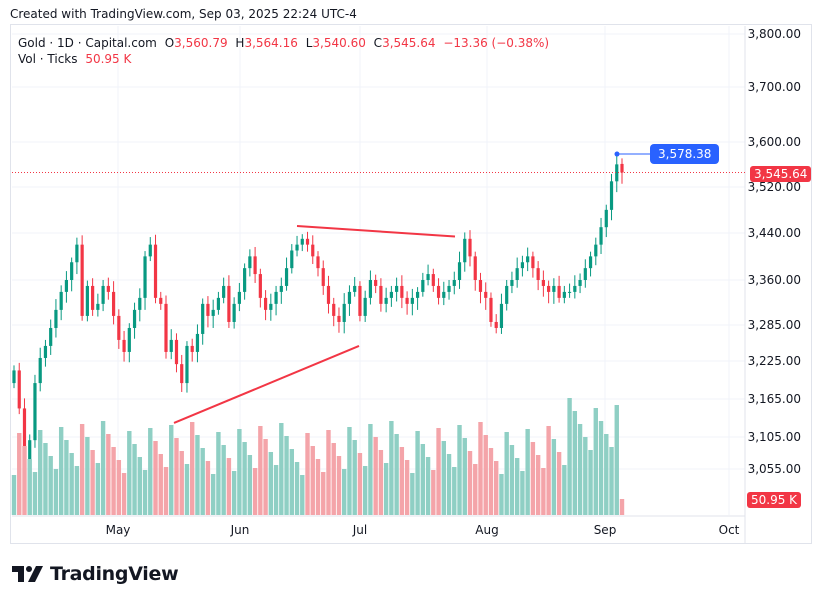  What do you see at coordinates (409, 43) in the screenshot?
I see `close-value: 3,545.64` at bounding box center [409, 43].